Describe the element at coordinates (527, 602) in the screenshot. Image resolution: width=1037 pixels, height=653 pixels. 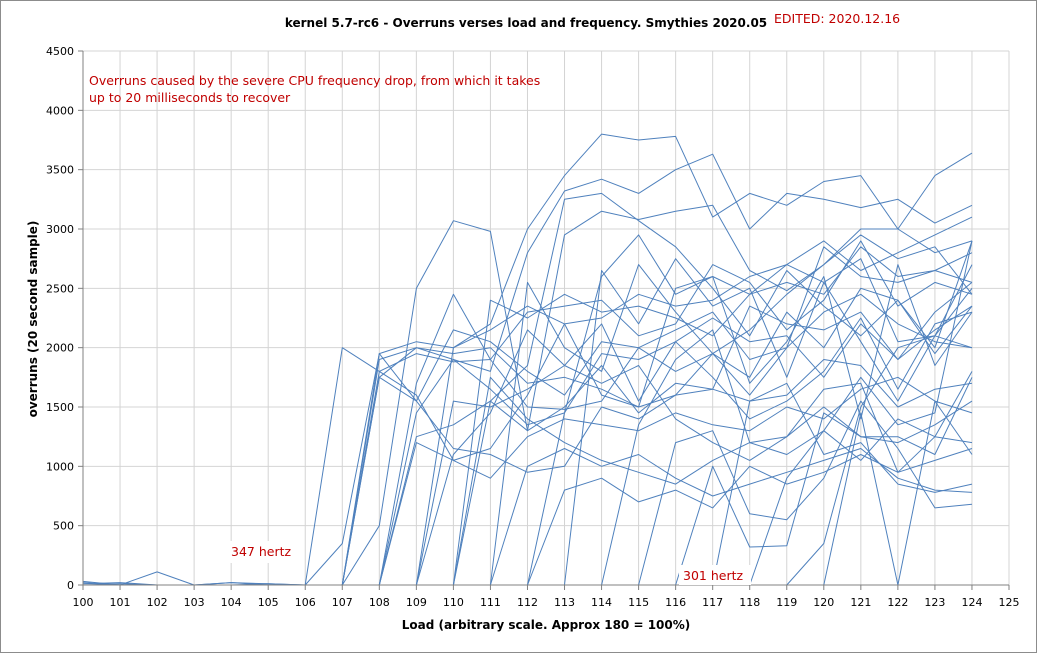
I see `x-tick-label: 112` at that location.